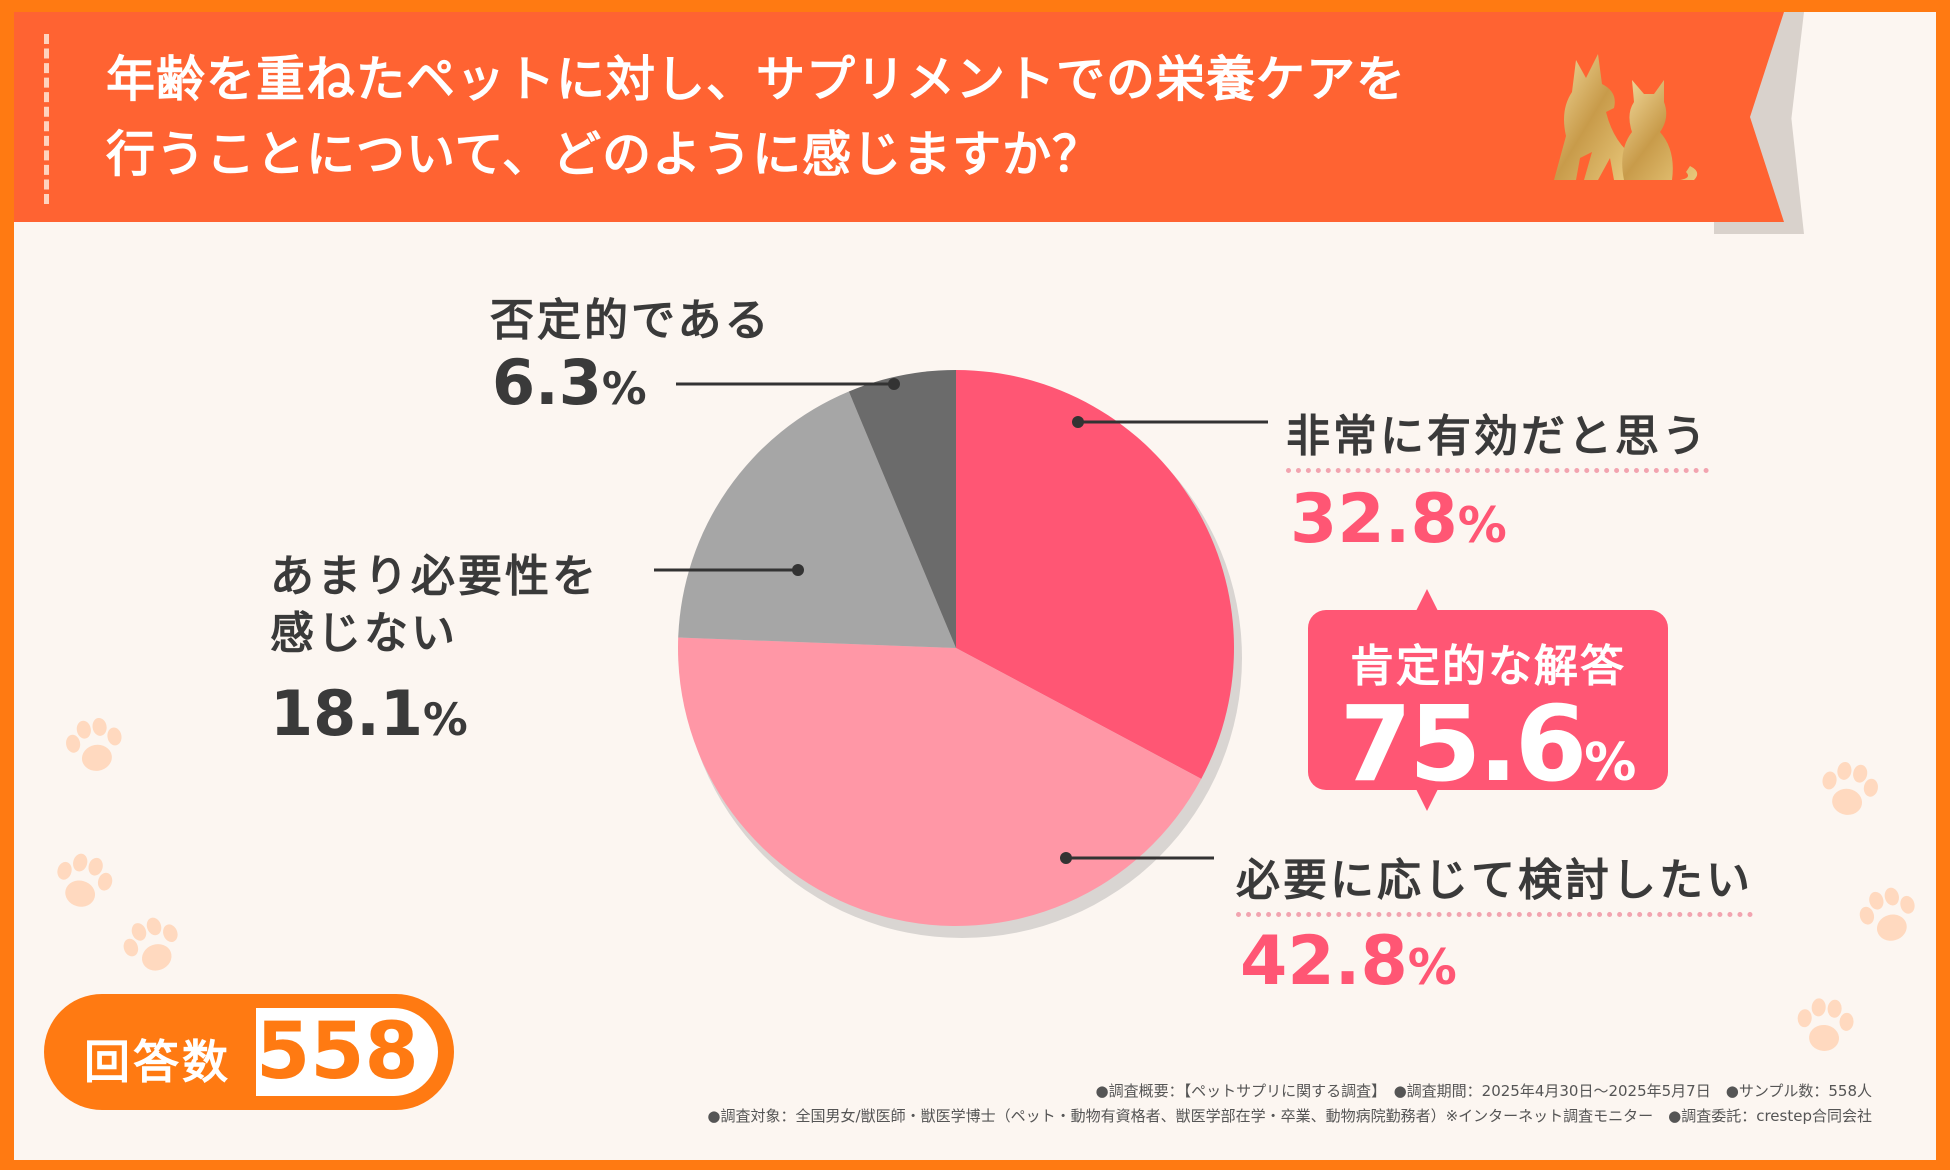 The height and width of the screenshot is (1170, 1950). I want to click on summary-pointer-up, so click(1427, 600).